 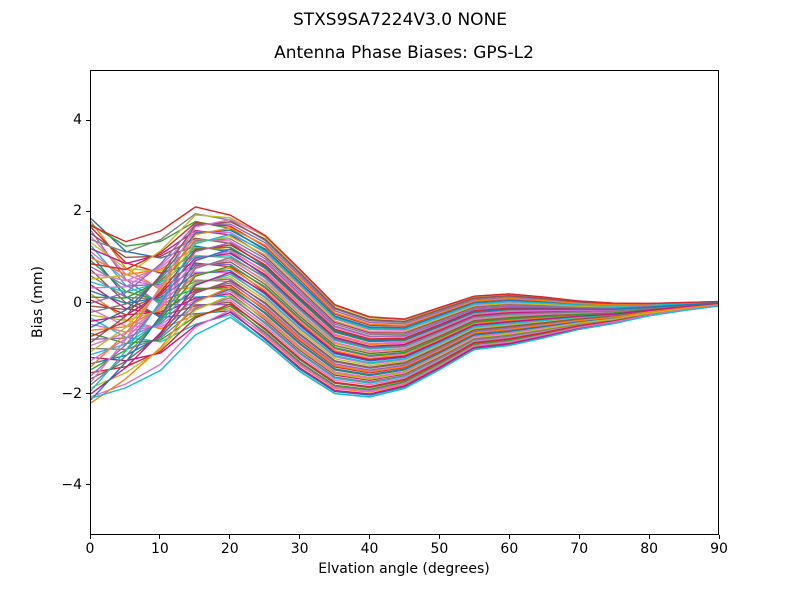 What do you see at coordinates (229, 549) in the screenshot?
I see `x-tick-label: 20` at bounding box center [229, 549].